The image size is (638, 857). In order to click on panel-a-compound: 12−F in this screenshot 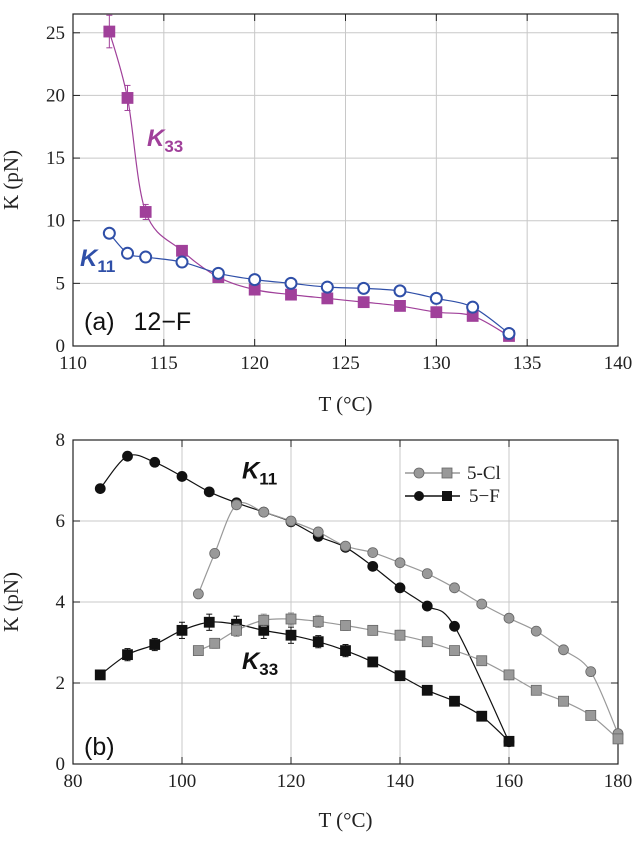, I will do `click(163, 322)`.